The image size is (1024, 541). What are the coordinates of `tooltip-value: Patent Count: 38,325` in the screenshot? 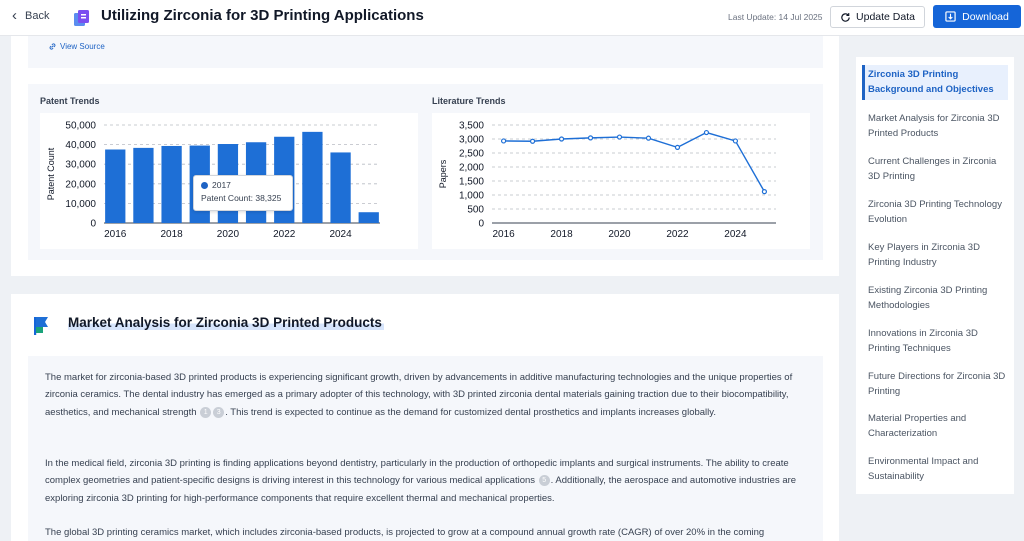 It's located at (243, 198).